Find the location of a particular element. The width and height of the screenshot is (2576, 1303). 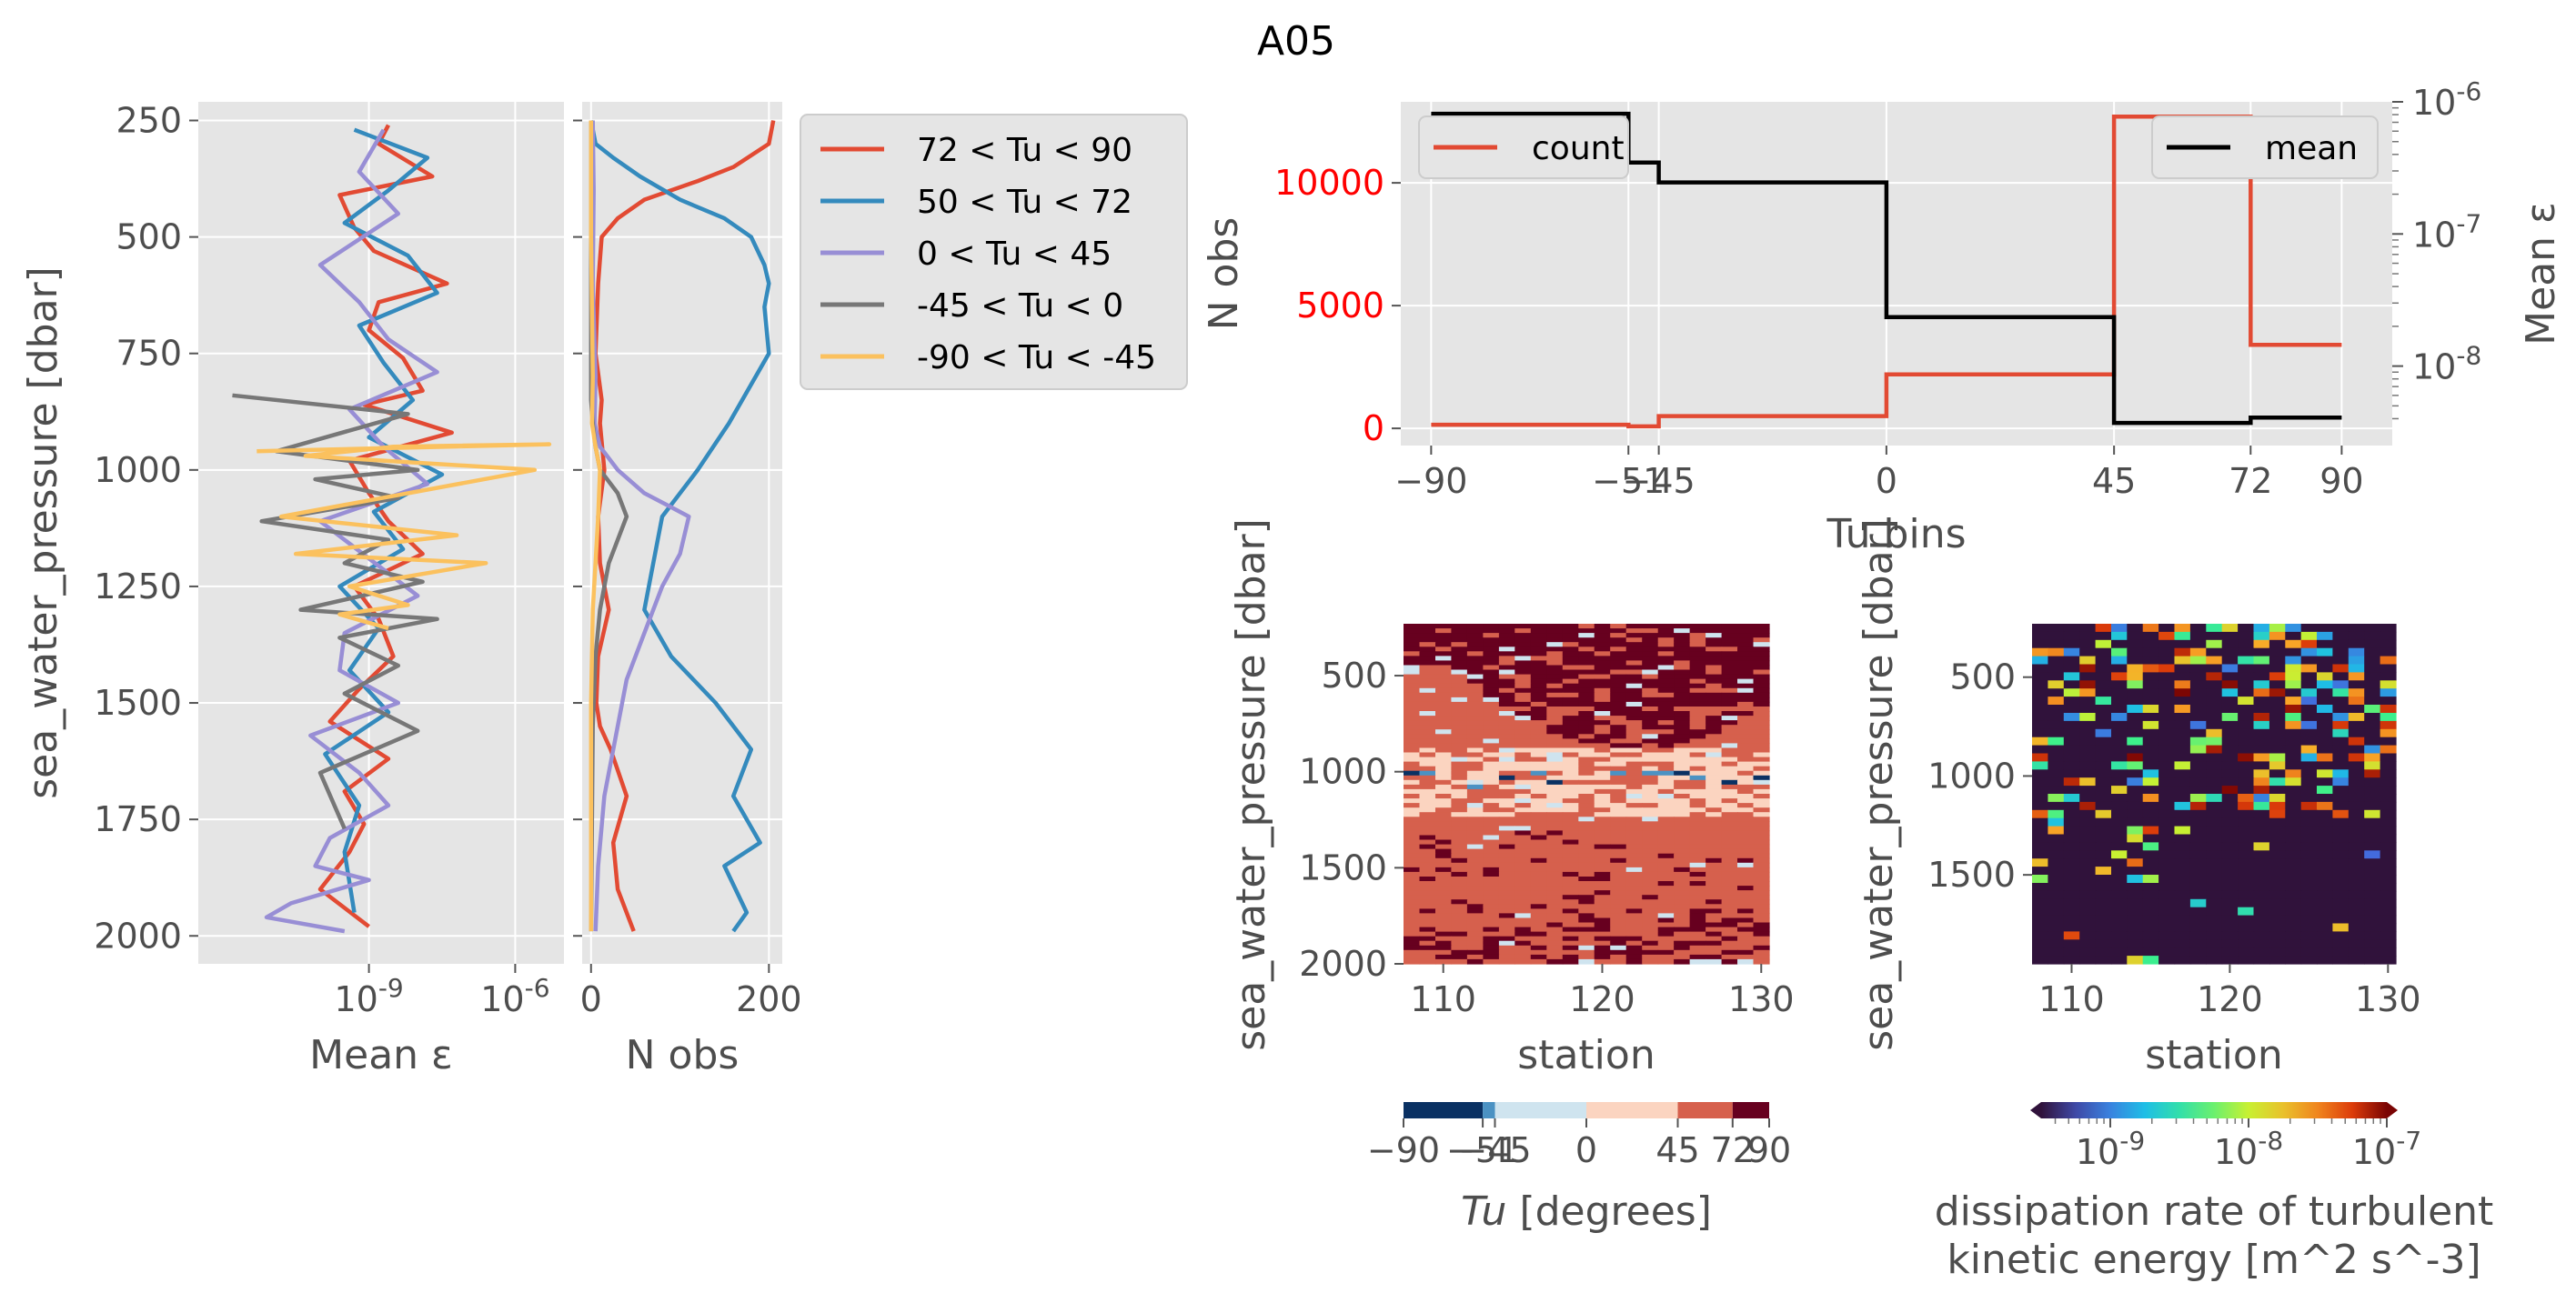

eps-colorbar-extend-high is located at coordinates (2392, 1110).